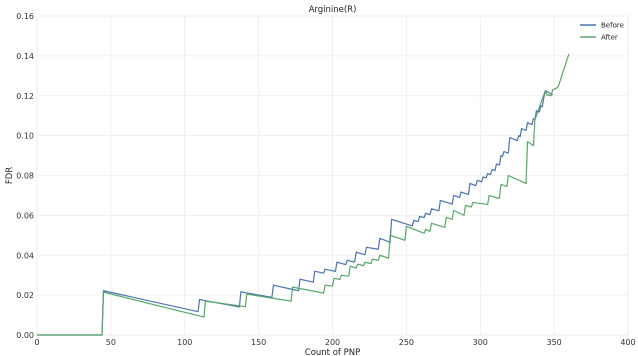 The width and height of the screenshot is (638, 356). I want to click on x-axis-label: Count of PNP, so click(332, 352).